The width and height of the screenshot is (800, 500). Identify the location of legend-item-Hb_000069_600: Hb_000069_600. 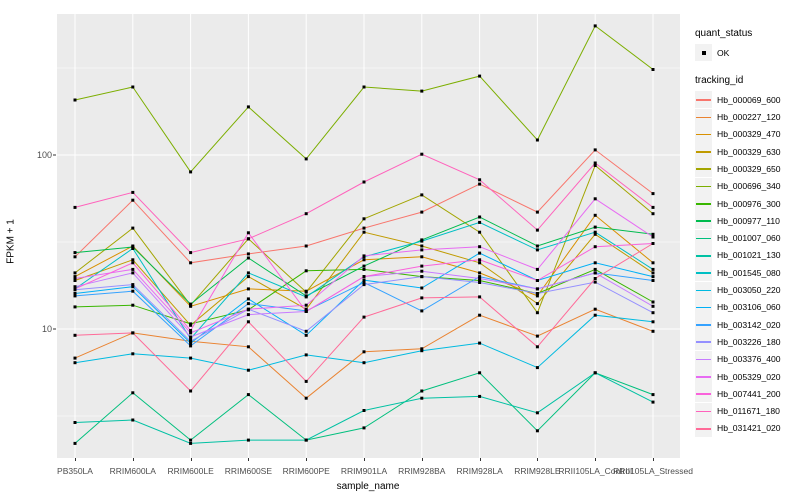
(747, 100).